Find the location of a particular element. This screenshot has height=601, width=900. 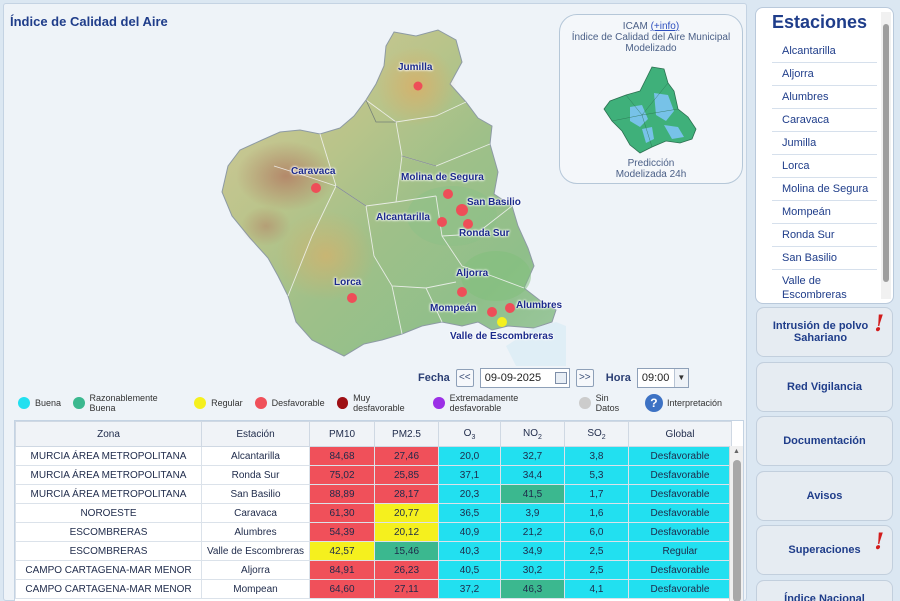

cell-pm10: 75,02 is located at coordinates (342, 475).